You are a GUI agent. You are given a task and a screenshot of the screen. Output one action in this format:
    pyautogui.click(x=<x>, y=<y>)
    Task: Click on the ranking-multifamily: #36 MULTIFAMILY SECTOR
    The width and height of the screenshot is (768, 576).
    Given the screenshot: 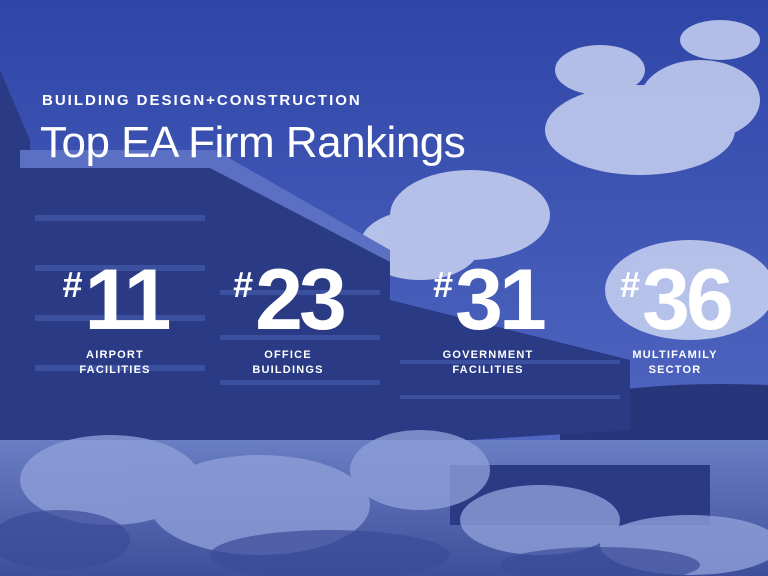 What is the action you would take?
    pyautogui.click(x=675, y=317)
    